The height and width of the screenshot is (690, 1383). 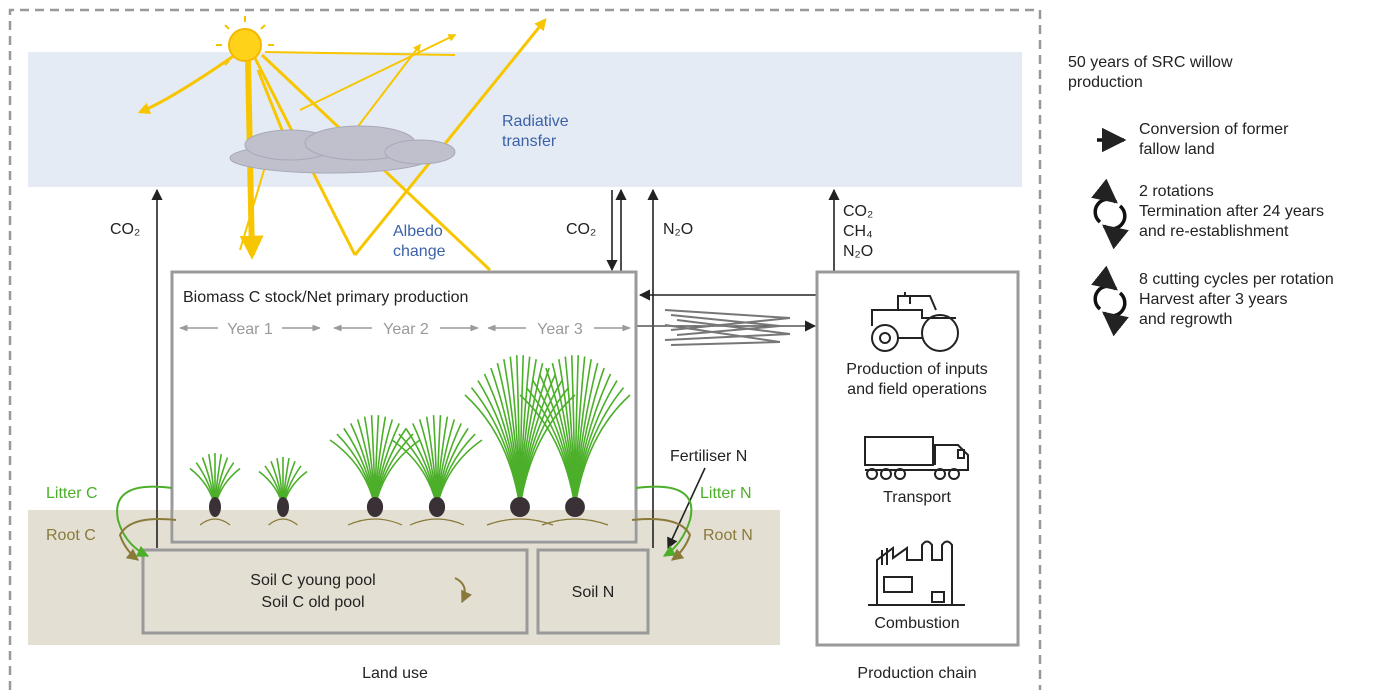 I want to click on year-label: Year 3, so click(x=560, y=329).